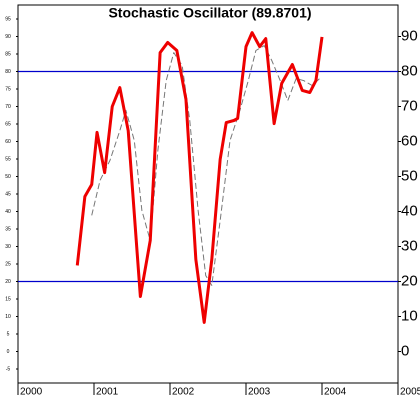 The height and width of the screenshot is (400, 420). Describe the element at coordinates (259, 392) in the screenshot. I see `x-tick-label: 2003` at that location.